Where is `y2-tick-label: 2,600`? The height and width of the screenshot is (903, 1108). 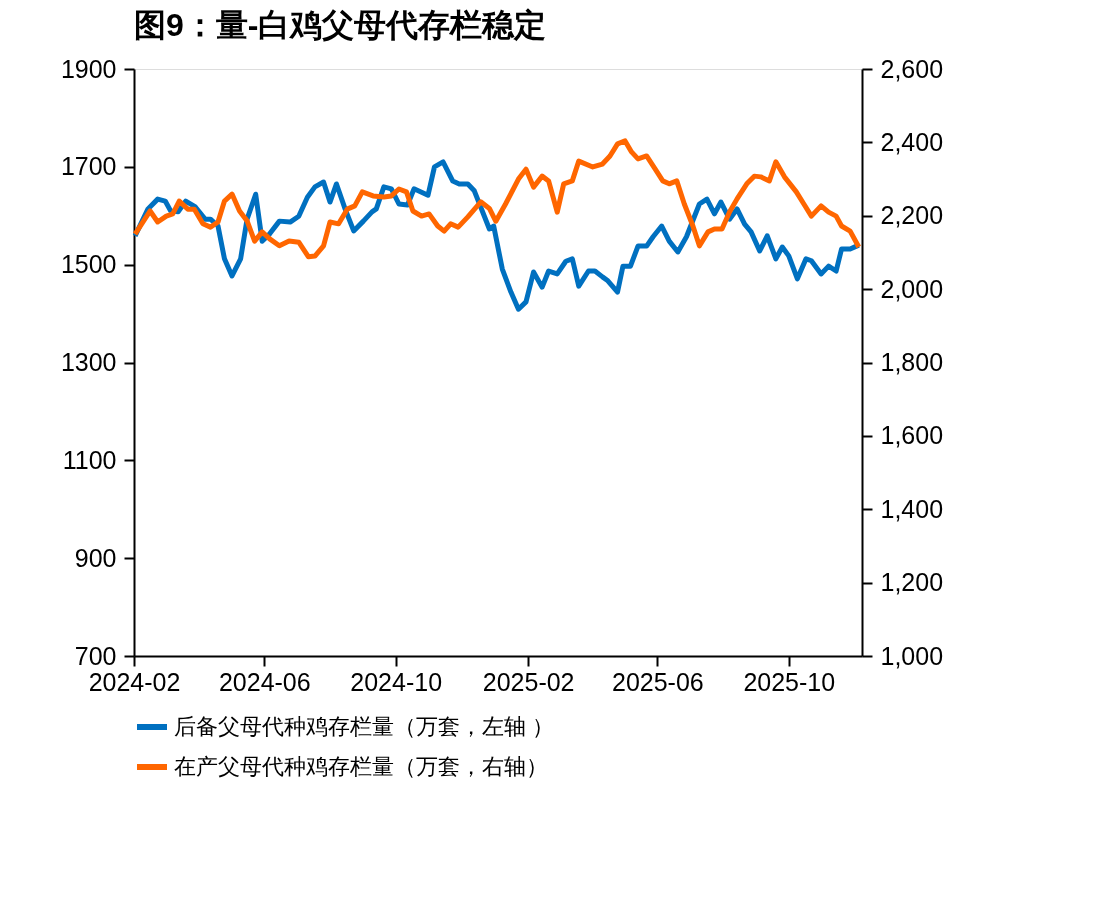
y2-tick-label: 2,600 is located at coordinates (912, 68).